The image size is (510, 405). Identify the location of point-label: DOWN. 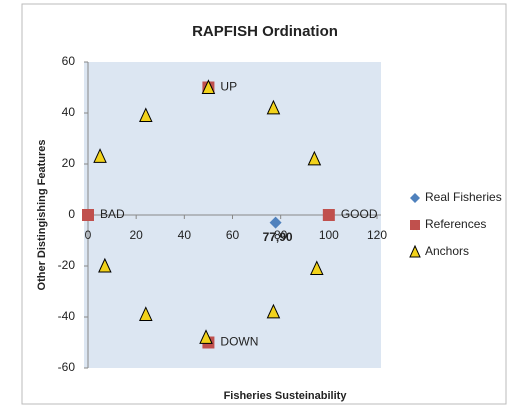
(239, 342).